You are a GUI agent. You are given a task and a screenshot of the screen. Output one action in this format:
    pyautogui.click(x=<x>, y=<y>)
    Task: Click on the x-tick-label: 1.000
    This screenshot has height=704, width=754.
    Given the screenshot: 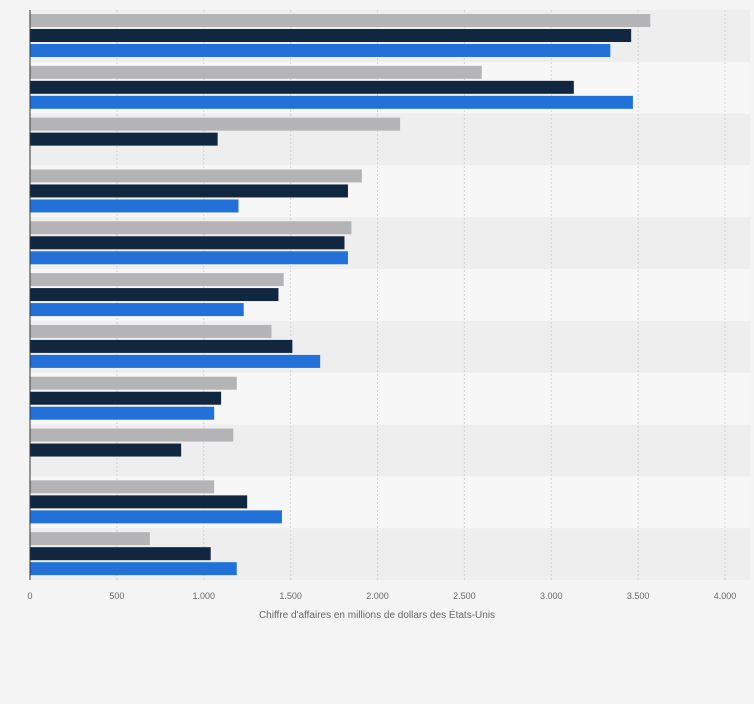 What is the action you would take?
    pyautogui.click(x=203, y=596)
    